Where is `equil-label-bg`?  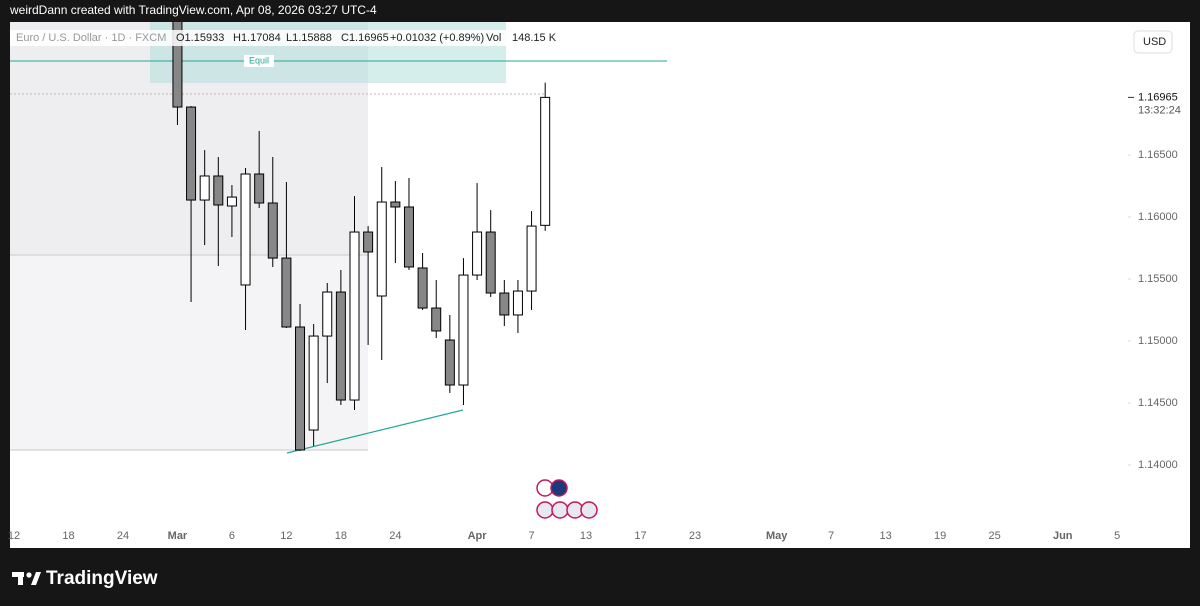
equil-label-bg is located at coordinates (259, 61).